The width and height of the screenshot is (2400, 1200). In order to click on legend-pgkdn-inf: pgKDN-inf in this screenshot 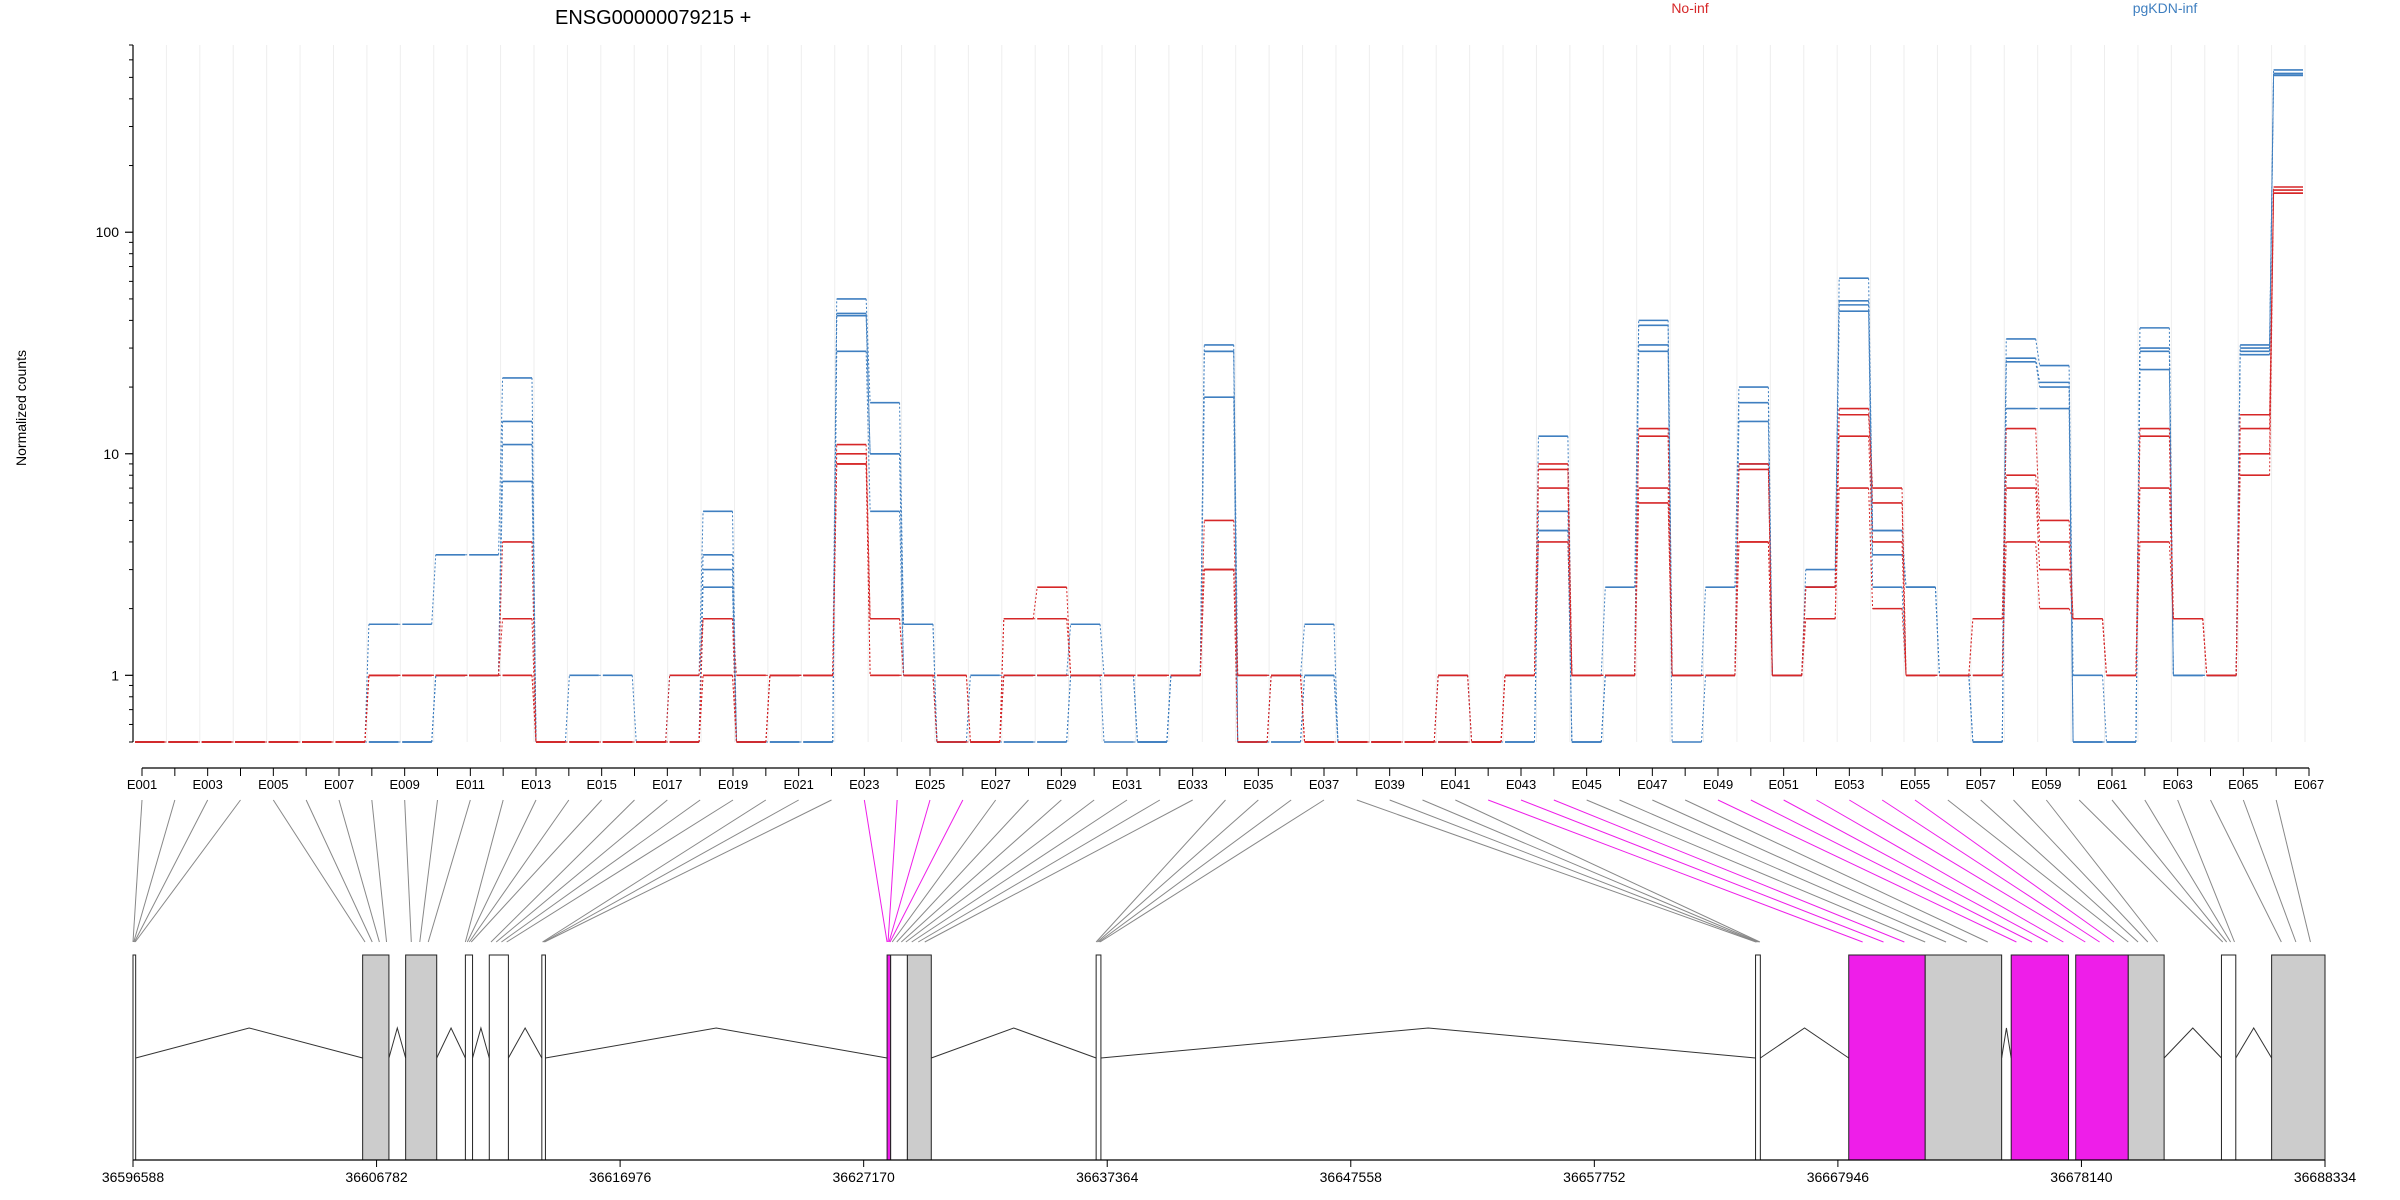, I will do `click(2165, 8)`.